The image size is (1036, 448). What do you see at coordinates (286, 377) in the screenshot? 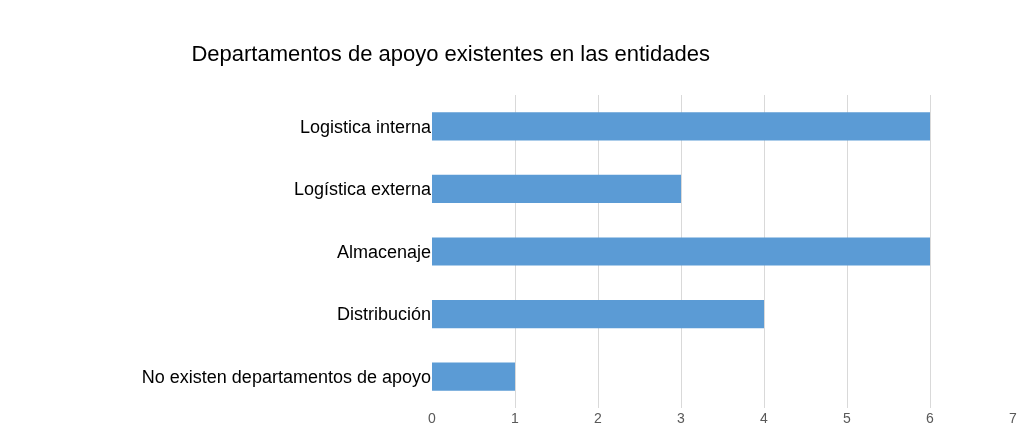
I see `y-tick-label: No existen departamentos de apoyo` at bounding box center [286, 377].